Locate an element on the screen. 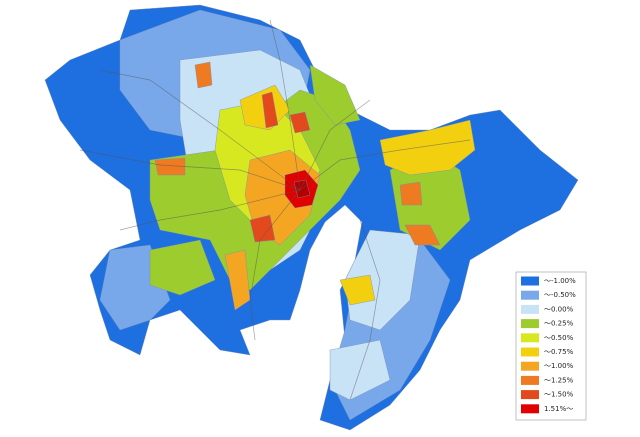  legend-label: ～0.00% is located at coordinates (559, 309).